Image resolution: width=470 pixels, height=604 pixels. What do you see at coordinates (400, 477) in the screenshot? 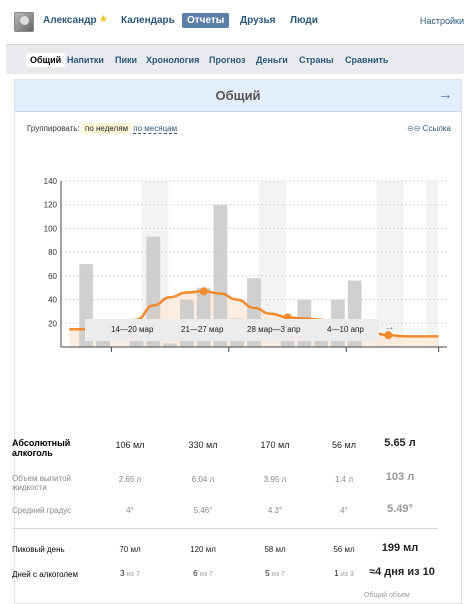
I see `stat-volume-total: 103 л` at bounding box center [400, 477].